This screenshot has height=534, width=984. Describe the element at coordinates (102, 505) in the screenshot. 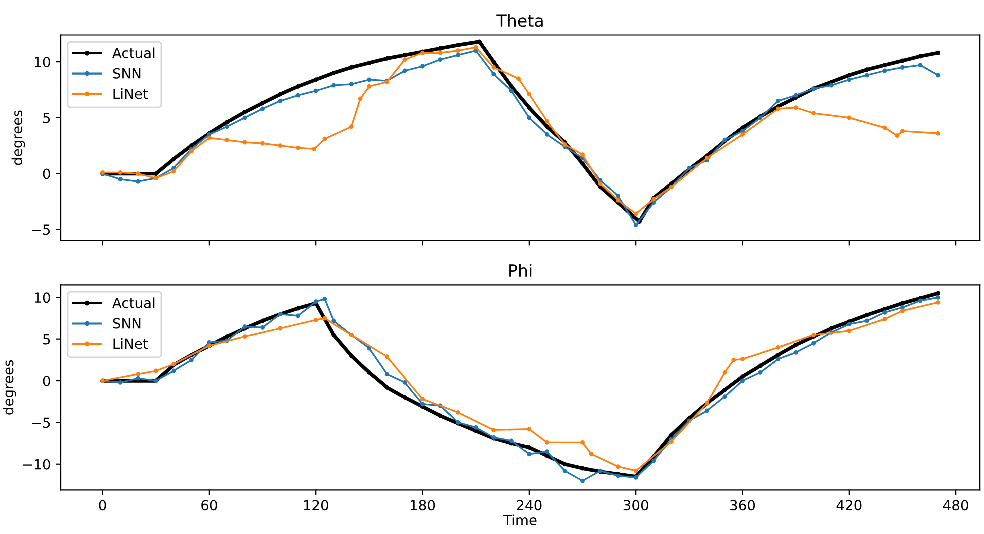

I see `x-tick-label: 0` at that location.